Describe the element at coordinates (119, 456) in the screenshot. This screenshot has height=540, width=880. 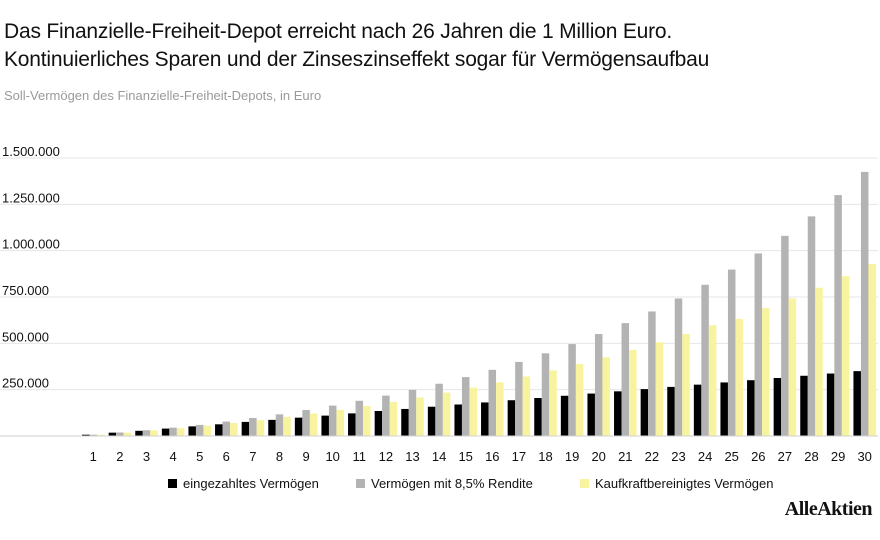
I see `x-tick-label: 2` at that location.